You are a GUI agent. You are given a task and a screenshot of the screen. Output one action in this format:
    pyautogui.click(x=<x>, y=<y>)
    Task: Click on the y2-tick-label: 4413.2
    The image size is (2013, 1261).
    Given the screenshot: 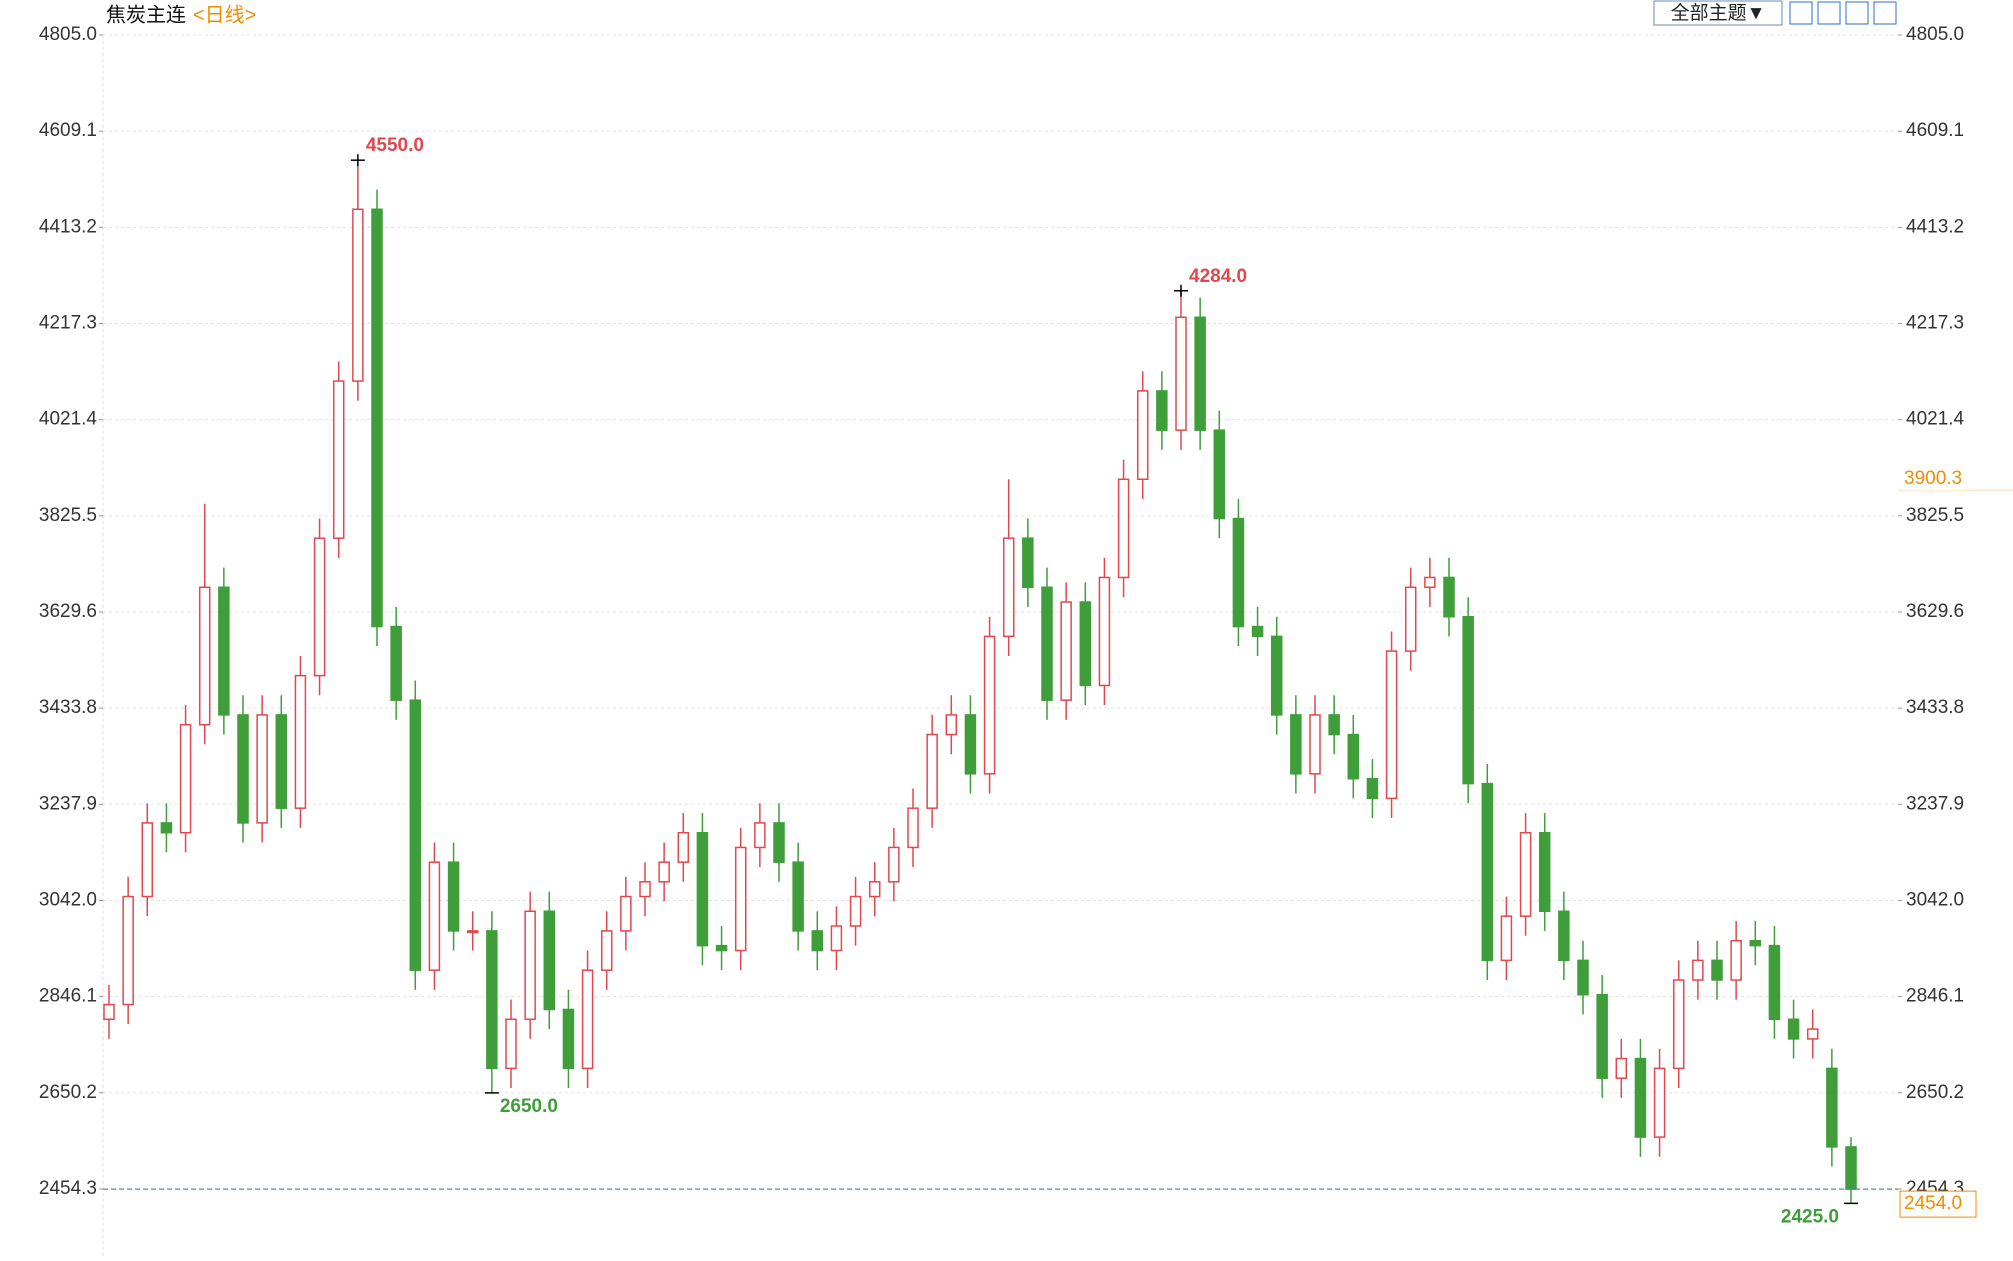 What is the action you would take?
    pyautogui.click(x=1935, y=226)
    